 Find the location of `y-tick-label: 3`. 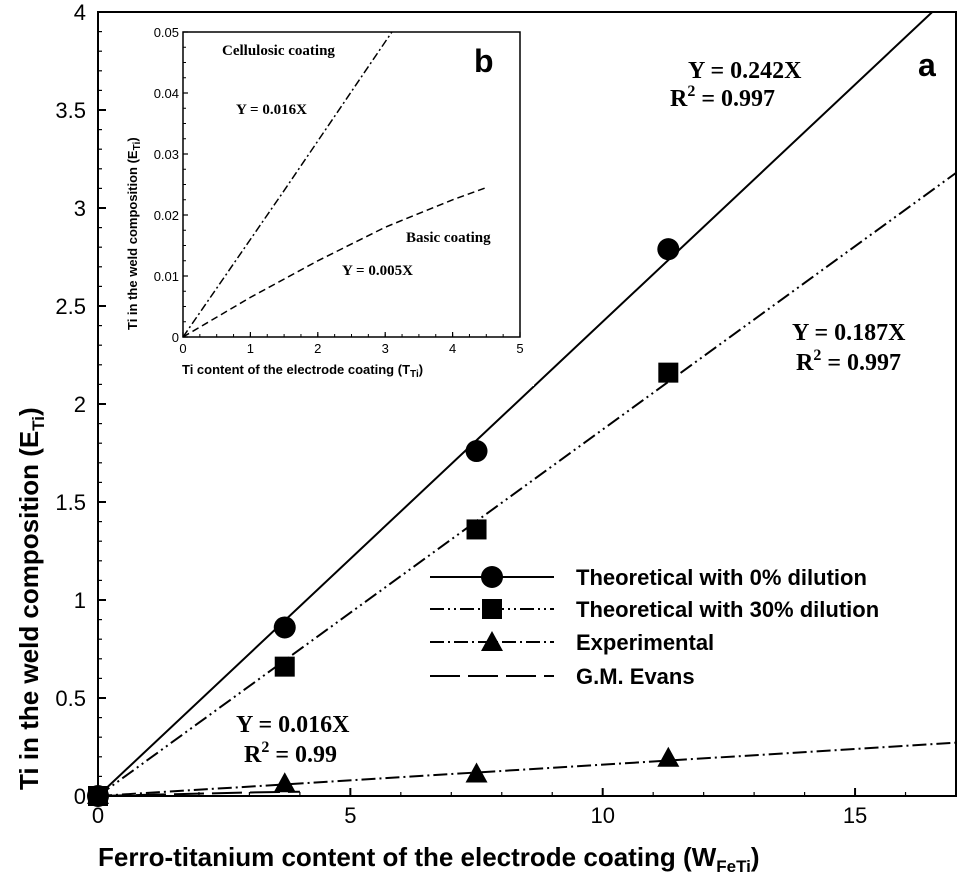

y-tick-label: 3 is located at coordinates (80, 208).